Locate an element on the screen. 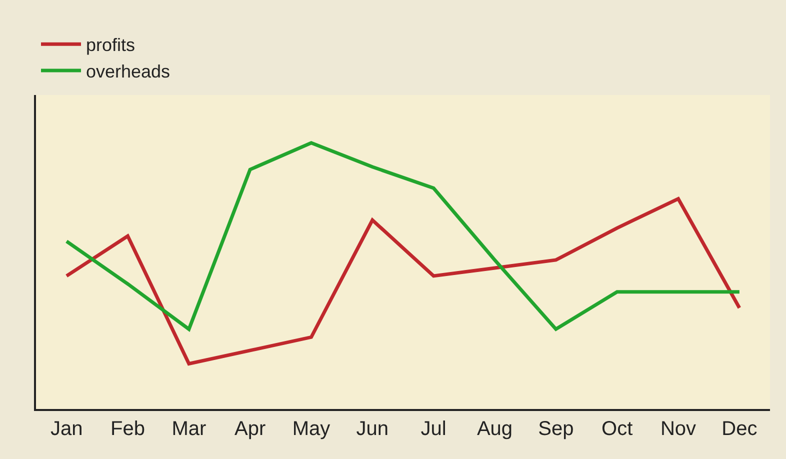  x-tick-label: Dec is located at coordinates (740, 429).